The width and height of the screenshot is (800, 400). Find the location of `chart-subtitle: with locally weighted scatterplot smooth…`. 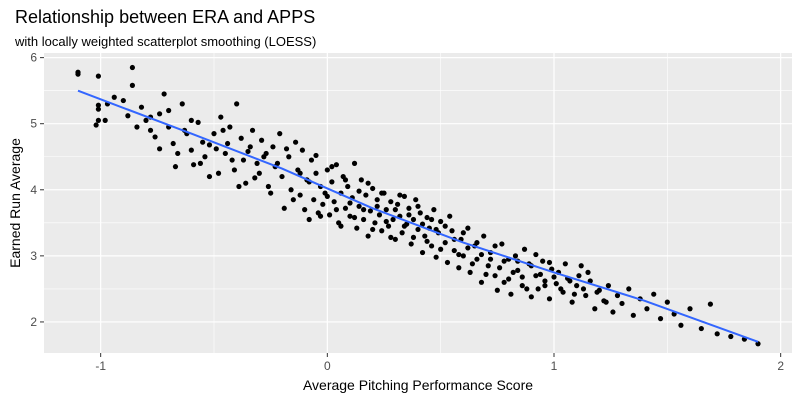

chart-subtitle: with locally weighted scatterplot smooth… is located at coordinates (165, 41).